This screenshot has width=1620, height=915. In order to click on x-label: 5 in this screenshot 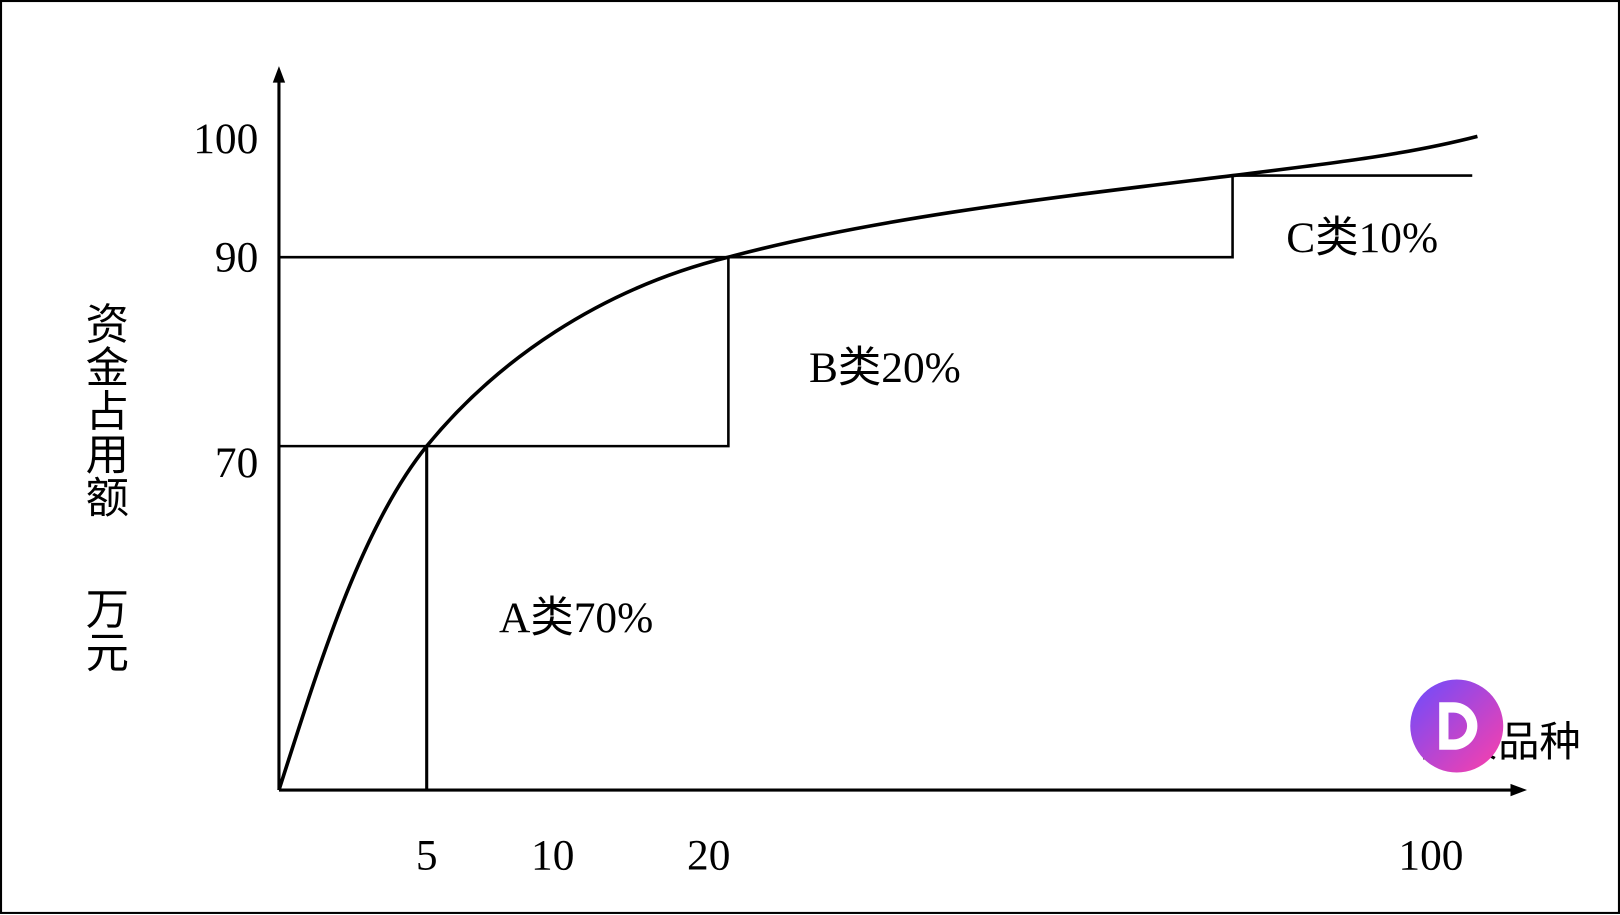, I will do `click(427, 856)`.